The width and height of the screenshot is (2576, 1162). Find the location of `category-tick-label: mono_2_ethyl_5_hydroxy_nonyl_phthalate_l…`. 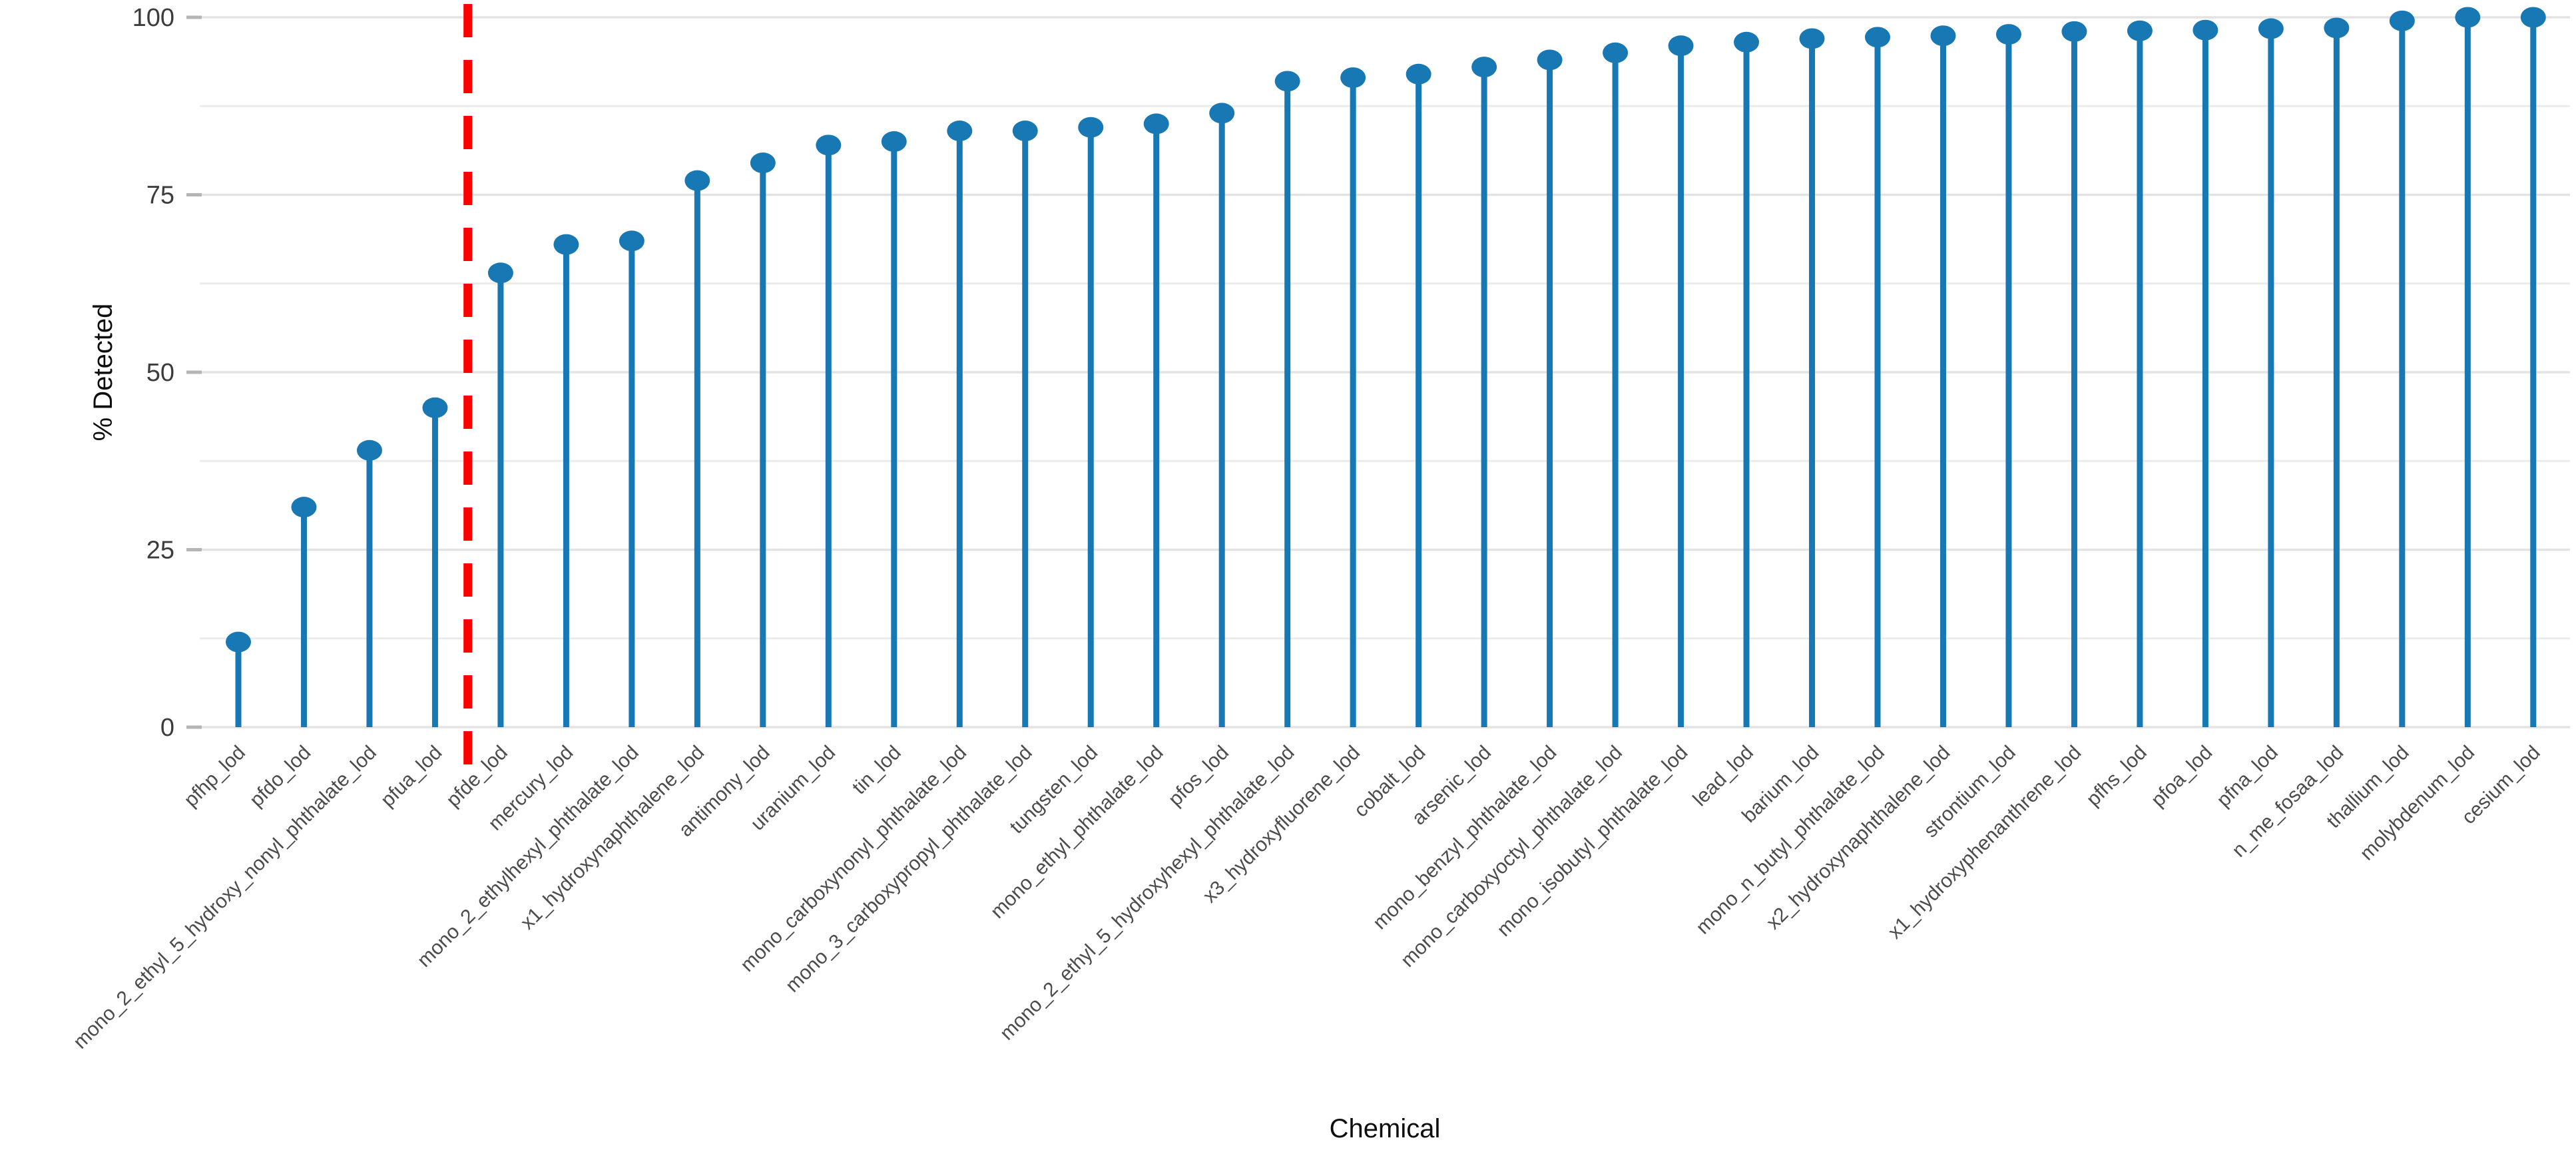

category-tick-label: mono_2_ethyl_5_hydroxy_nonyl_phthalate_l… is located at coordinates (225, 897).